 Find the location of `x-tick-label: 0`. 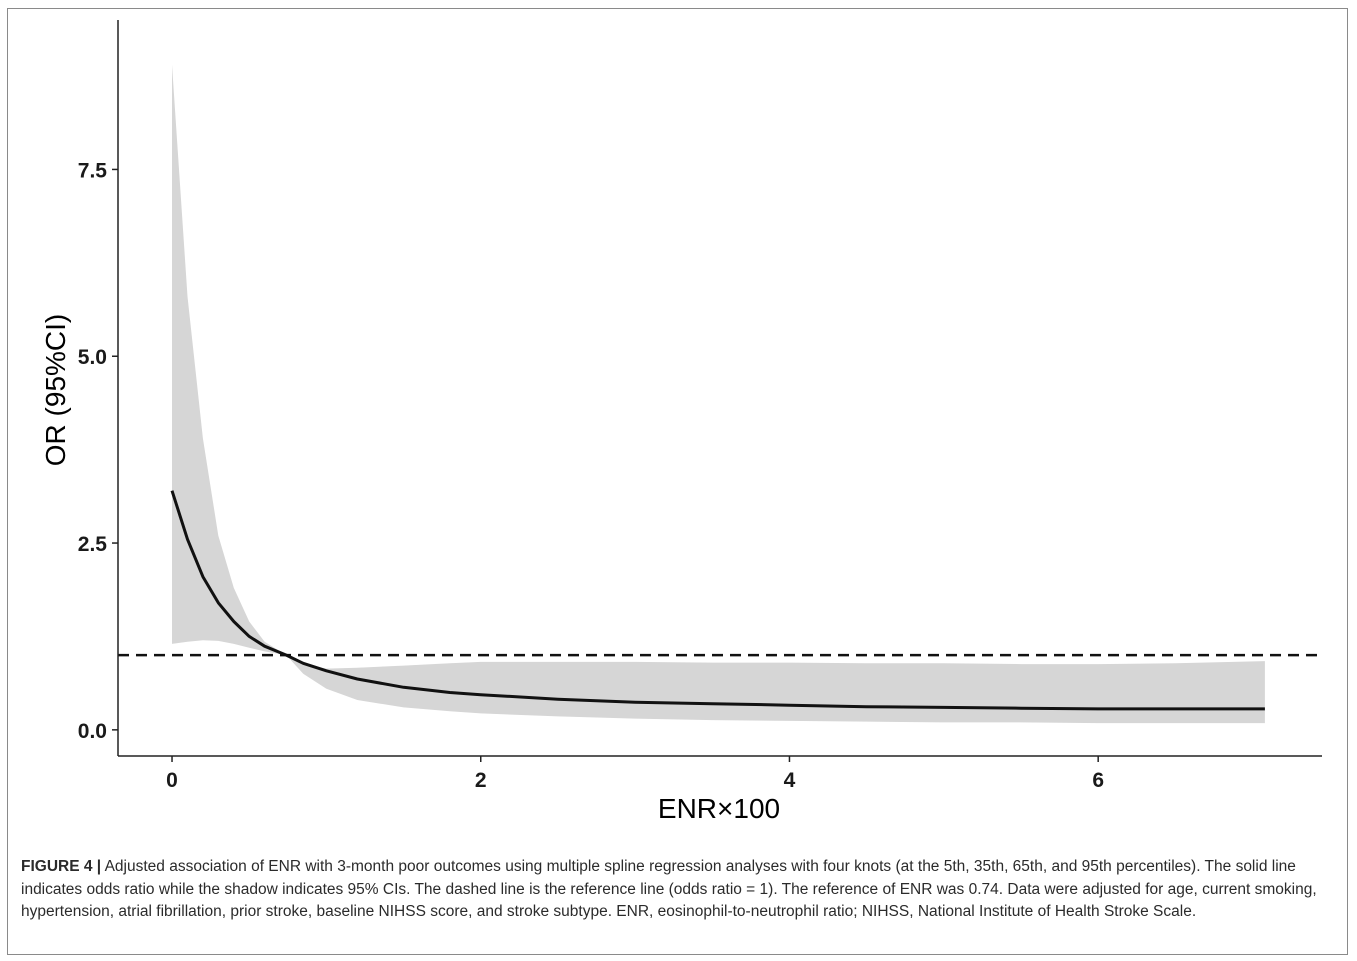

x-tick-label: 0 is located at coordinates (172, 780).